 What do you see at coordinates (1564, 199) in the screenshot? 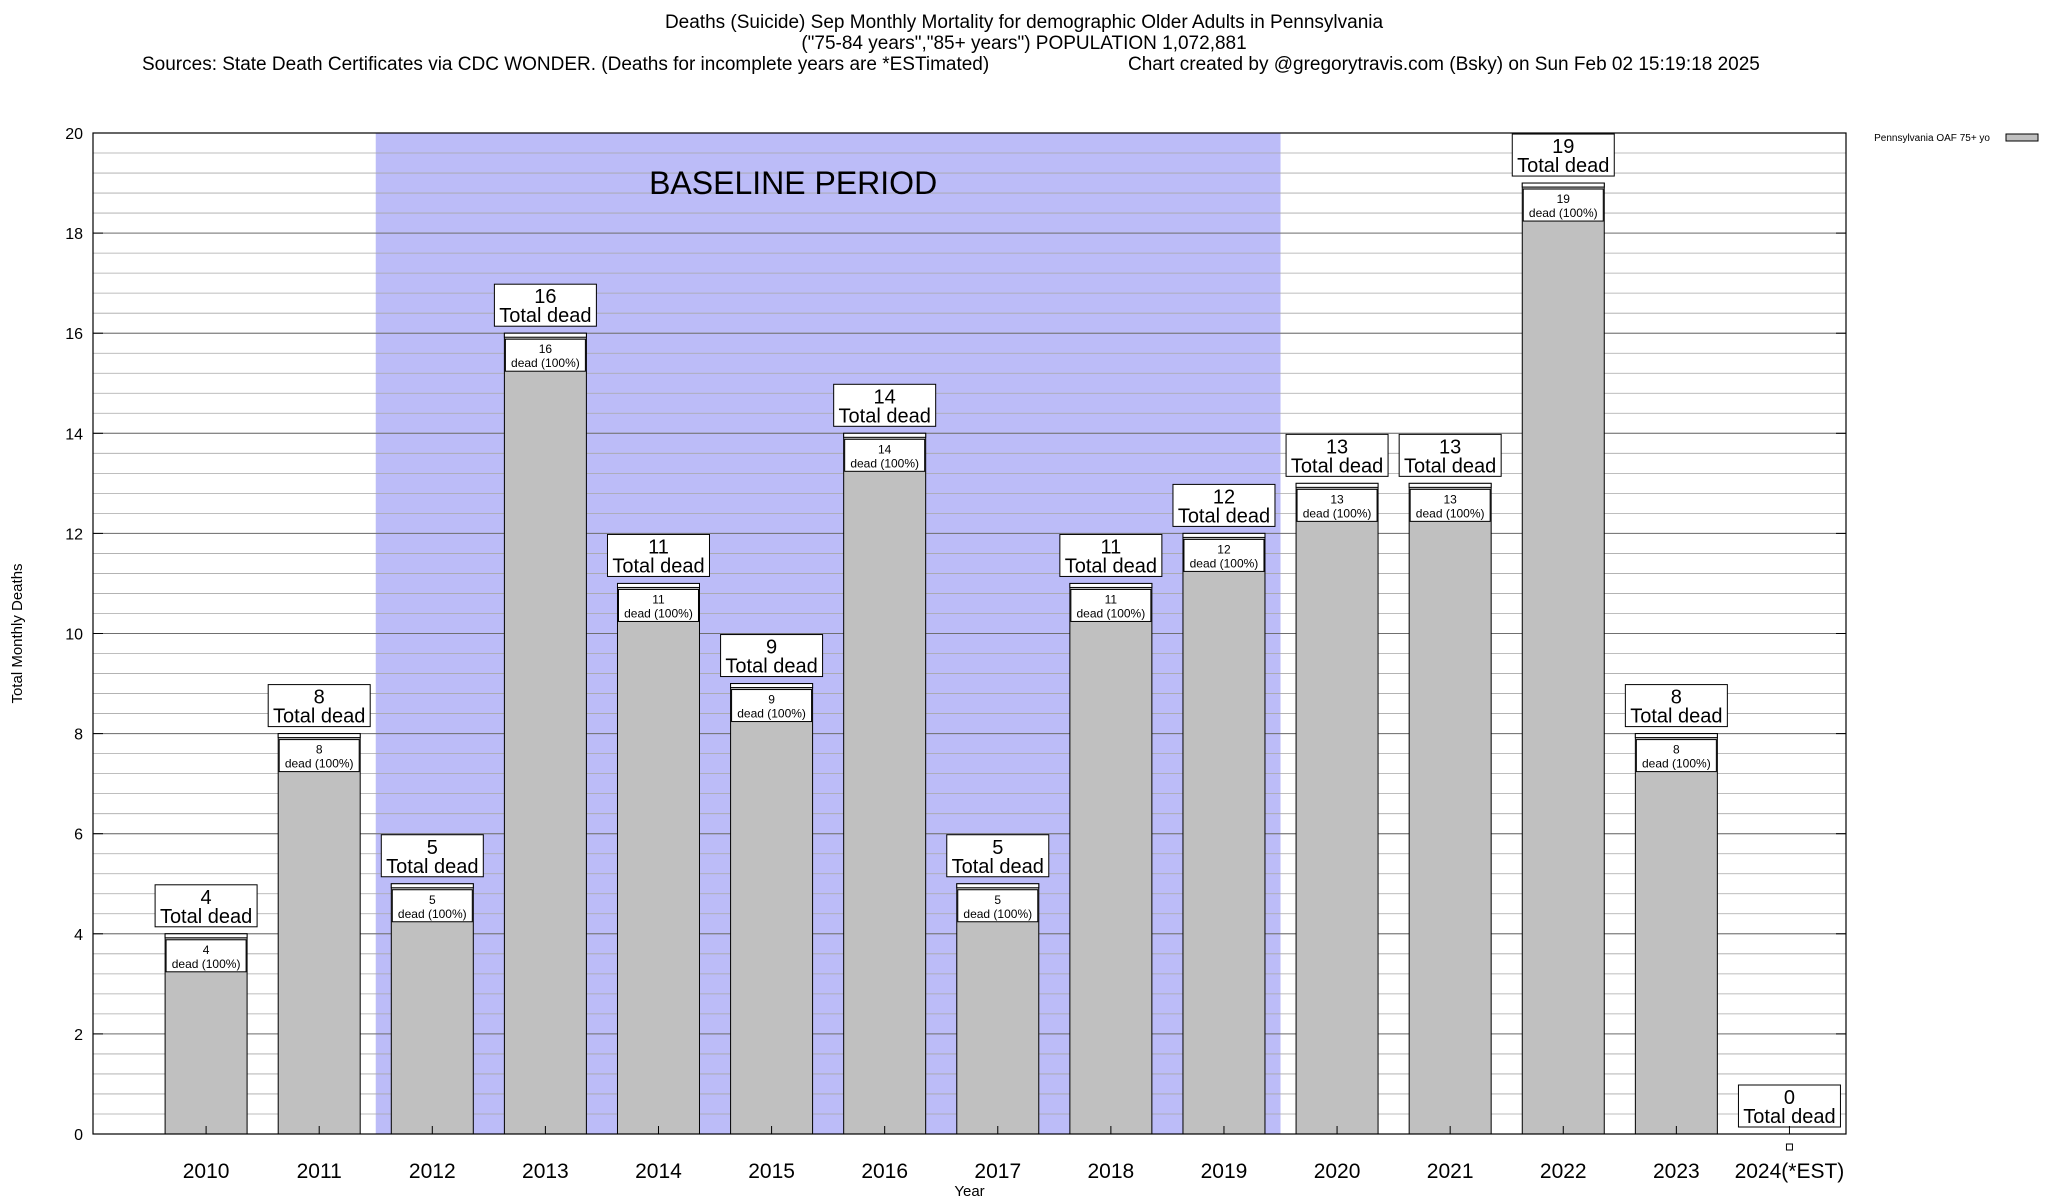
I see `bar-inner-value: 19` at bounding box center [1564, 199].